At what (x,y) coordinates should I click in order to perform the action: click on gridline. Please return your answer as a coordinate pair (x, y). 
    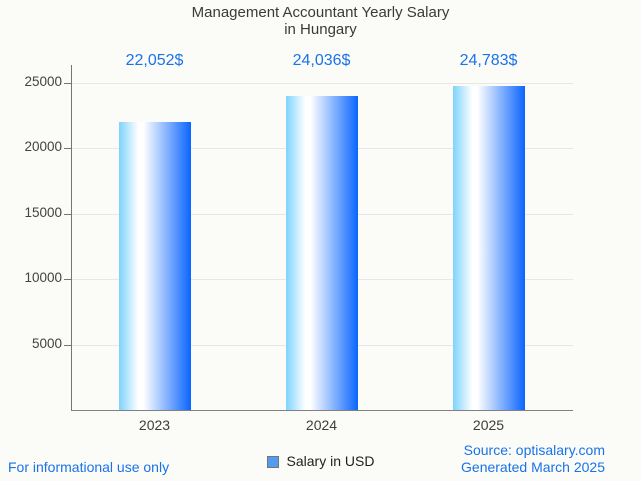
    Looking at the image, I should click on (322, 83).